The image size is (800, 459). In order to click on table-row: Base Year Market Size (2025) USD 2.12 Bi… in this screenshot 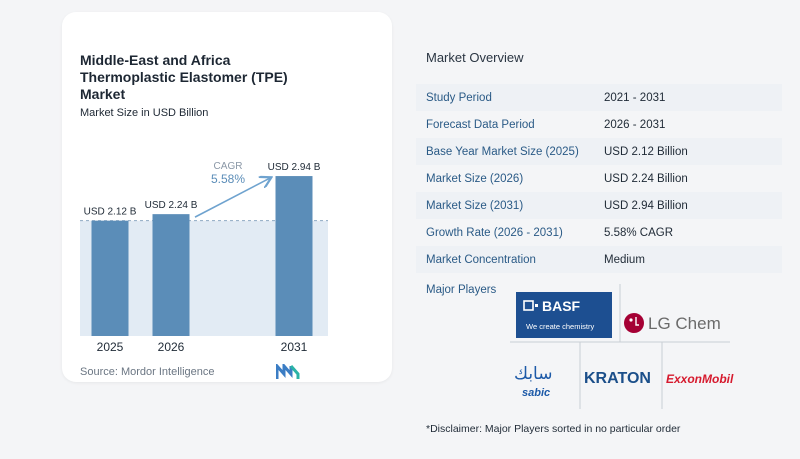, I will do `click(599, 151)`.